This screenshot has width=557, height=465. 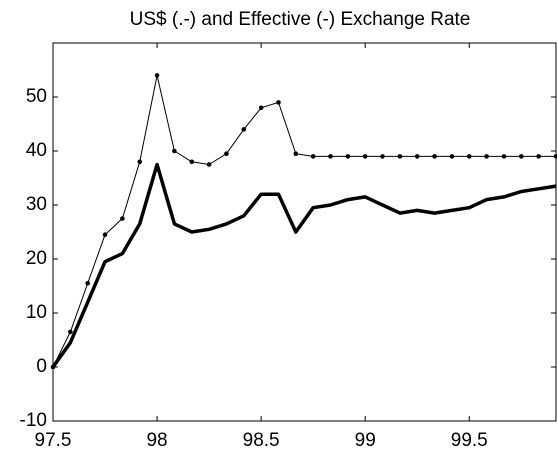 What do you see at coordinates (36, 204) in the screenshot?
I see `y-tick-label: 30` at bounding box center [36, 204].